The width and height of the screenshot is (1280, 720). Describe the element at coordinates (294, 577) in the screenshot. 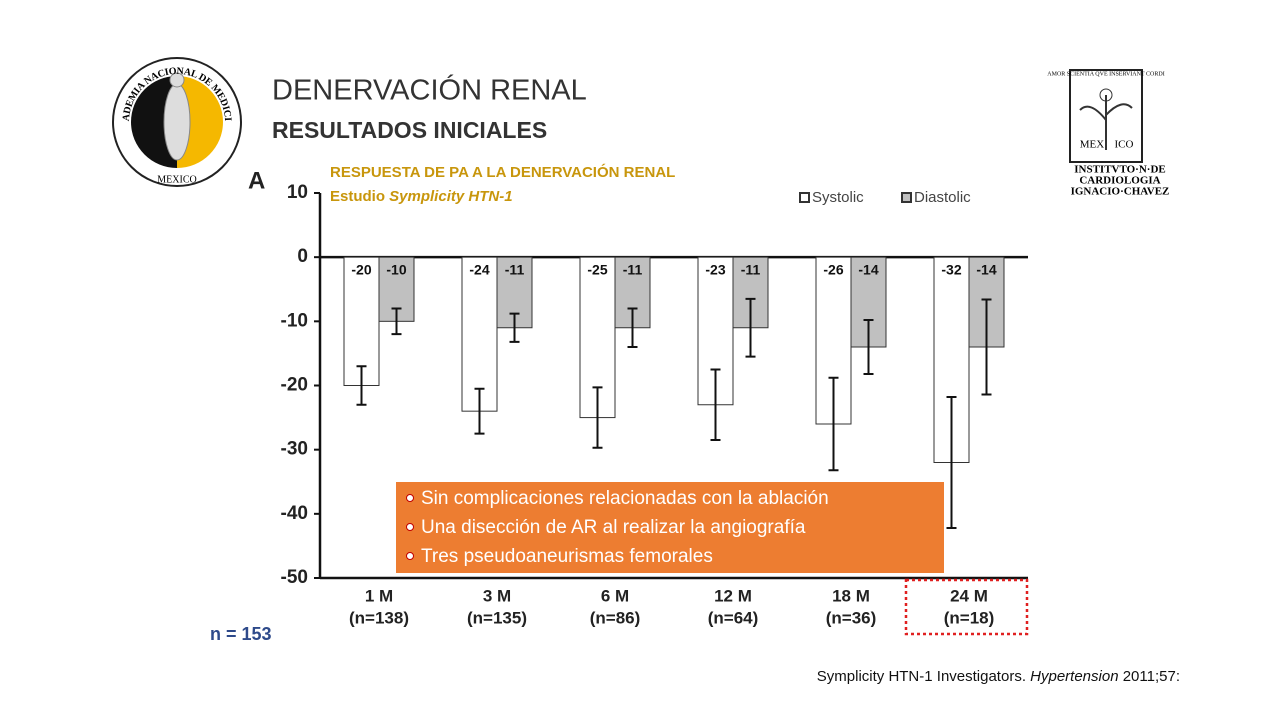

I see `y-tick-label: -50` at that location.